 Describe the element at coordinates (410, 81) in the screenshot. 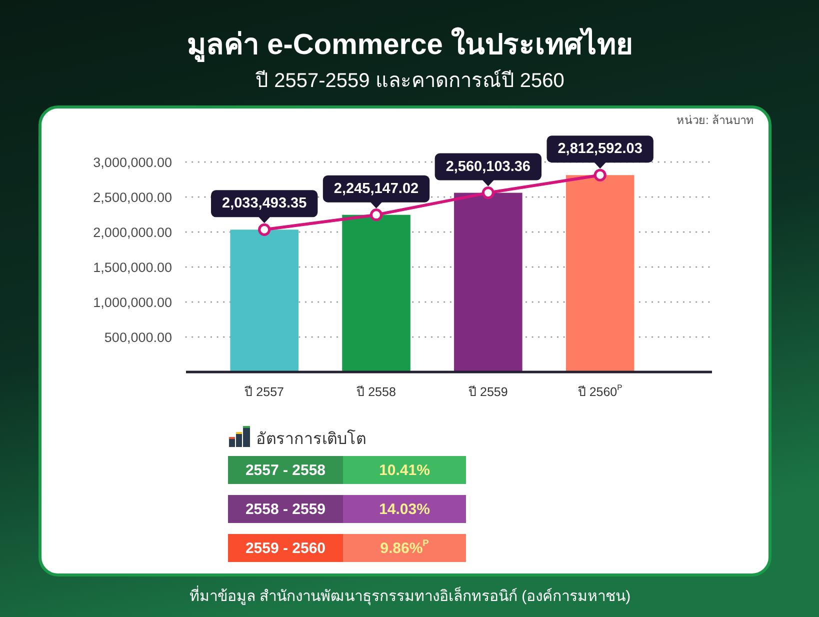

I see `subtitle: ปี 2557-2559 และคาดการณ์ปี 2560` at that location.